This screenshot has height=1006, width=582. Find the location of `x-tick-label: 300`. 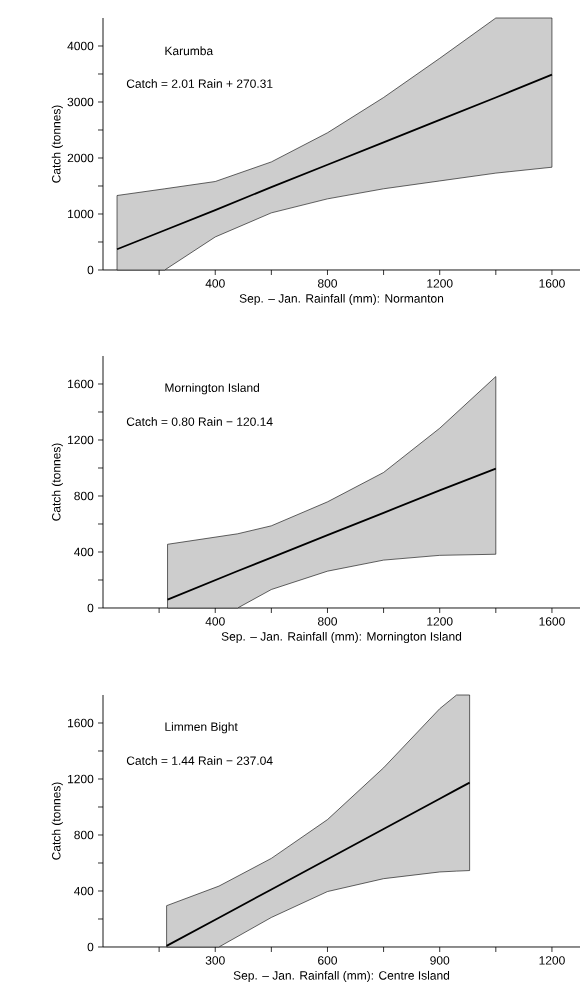

x-tick-label: 300 is located at coordinates (215, 960).